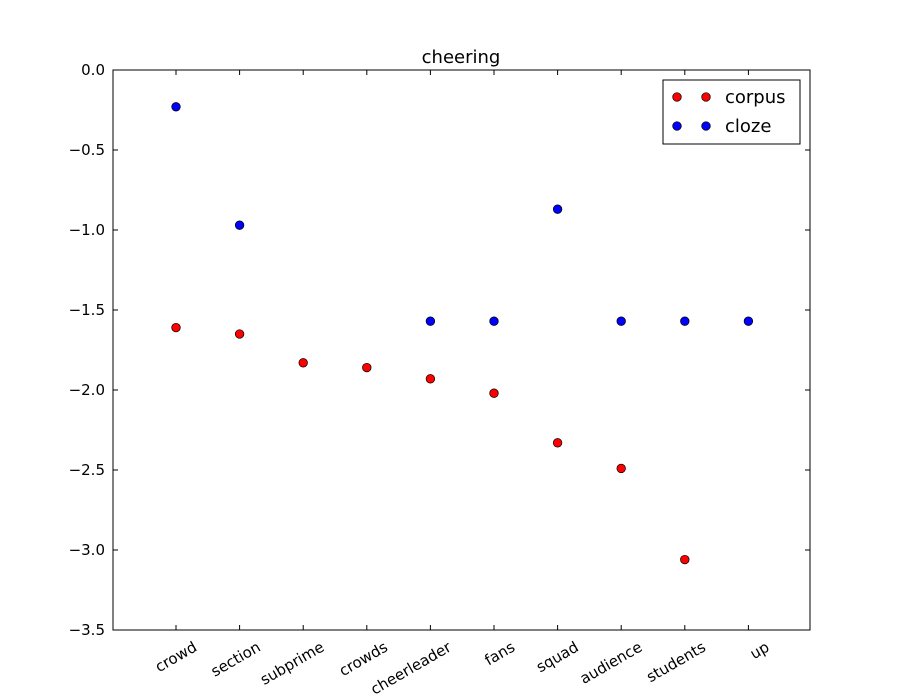 Image resolution: width=900 pixels, height=700 pixels. I want to click on legend-label-corpus: corpus, so click(755, 97).